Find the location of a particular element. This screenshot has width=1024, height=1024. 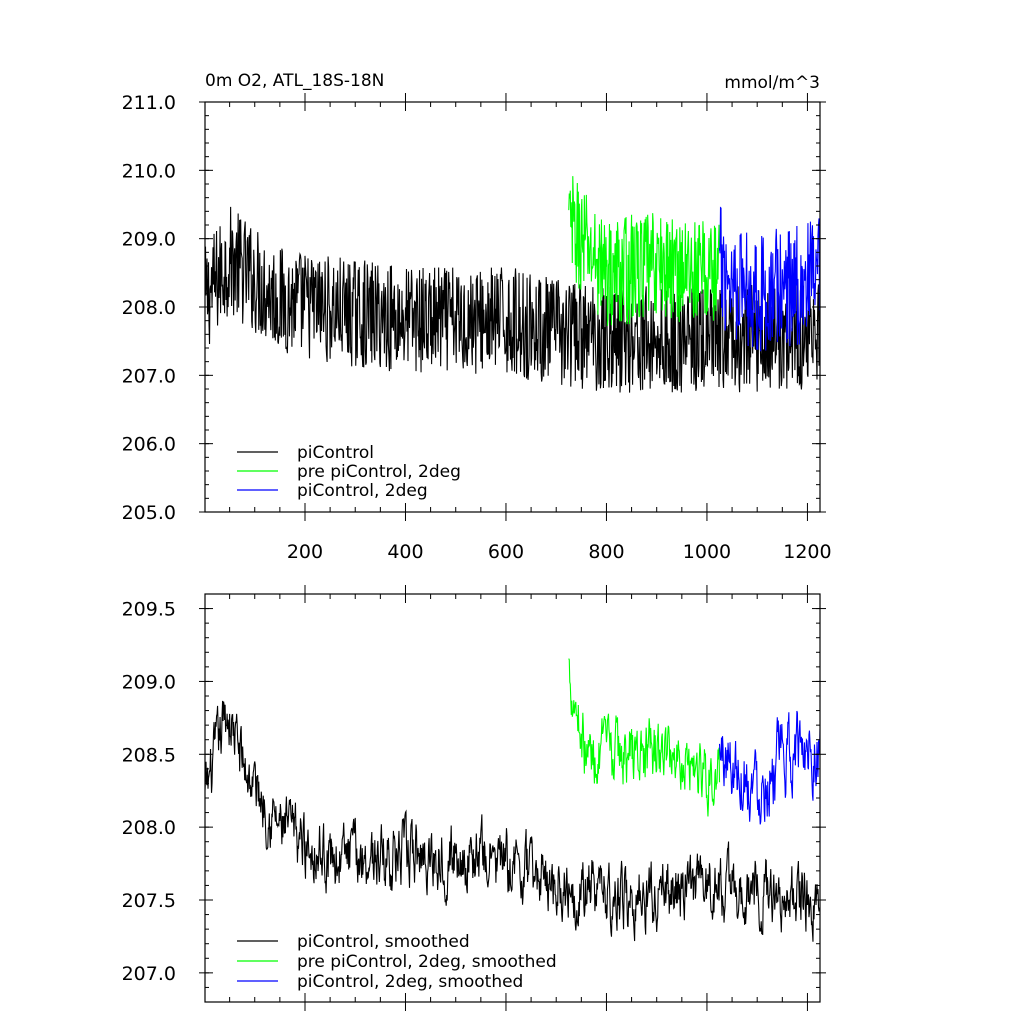

x-tick-label: 1000 is located at coordinates (707, 552).